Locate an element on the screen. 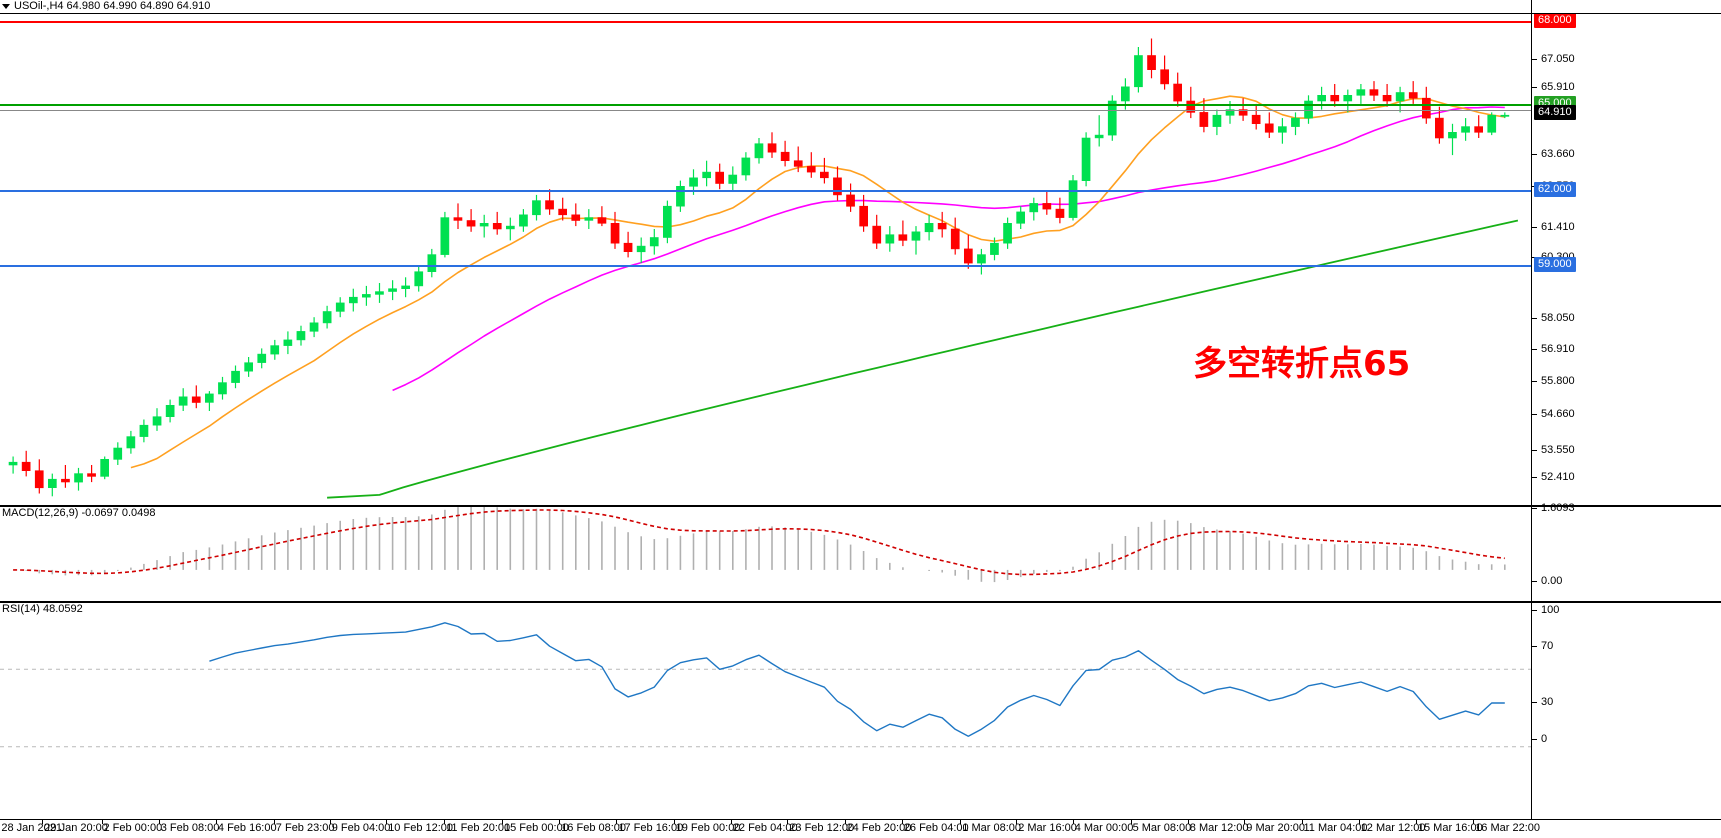  time-axis-label: 28 Jan 2021 is located at coordinates (31, 828).